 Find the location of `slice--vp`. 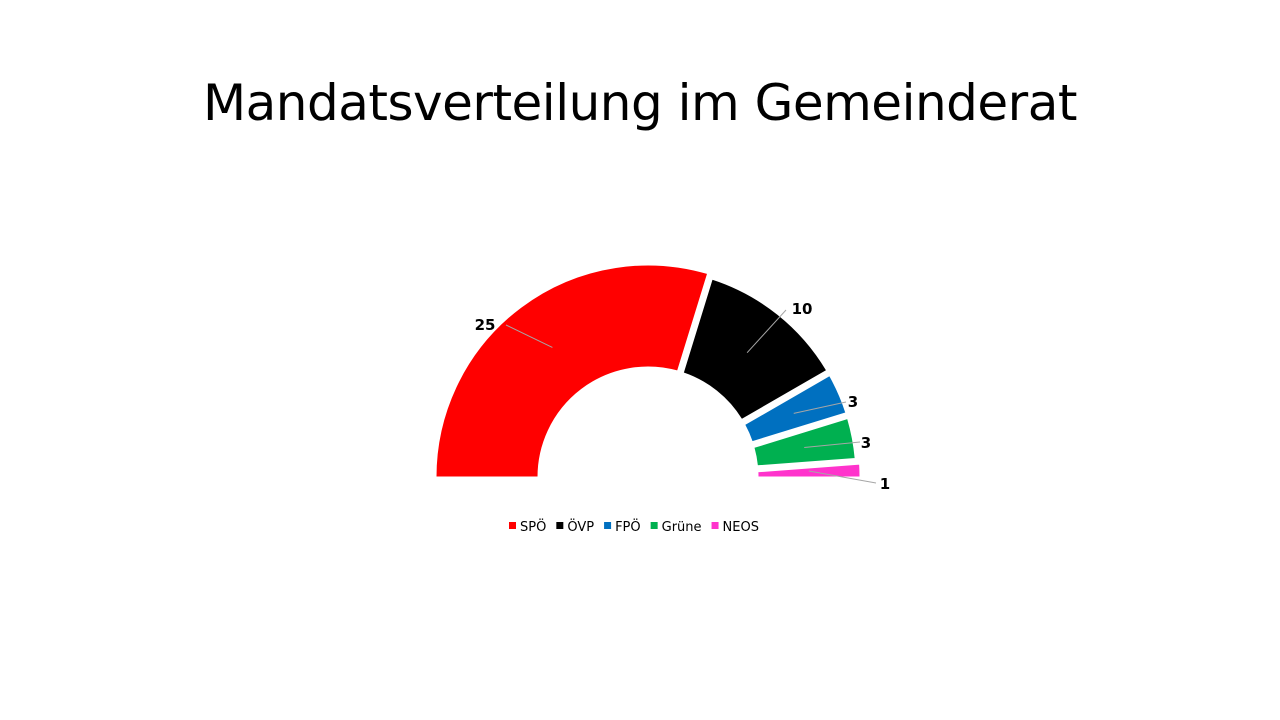

slice--vp is located at coordinates (755, 349).